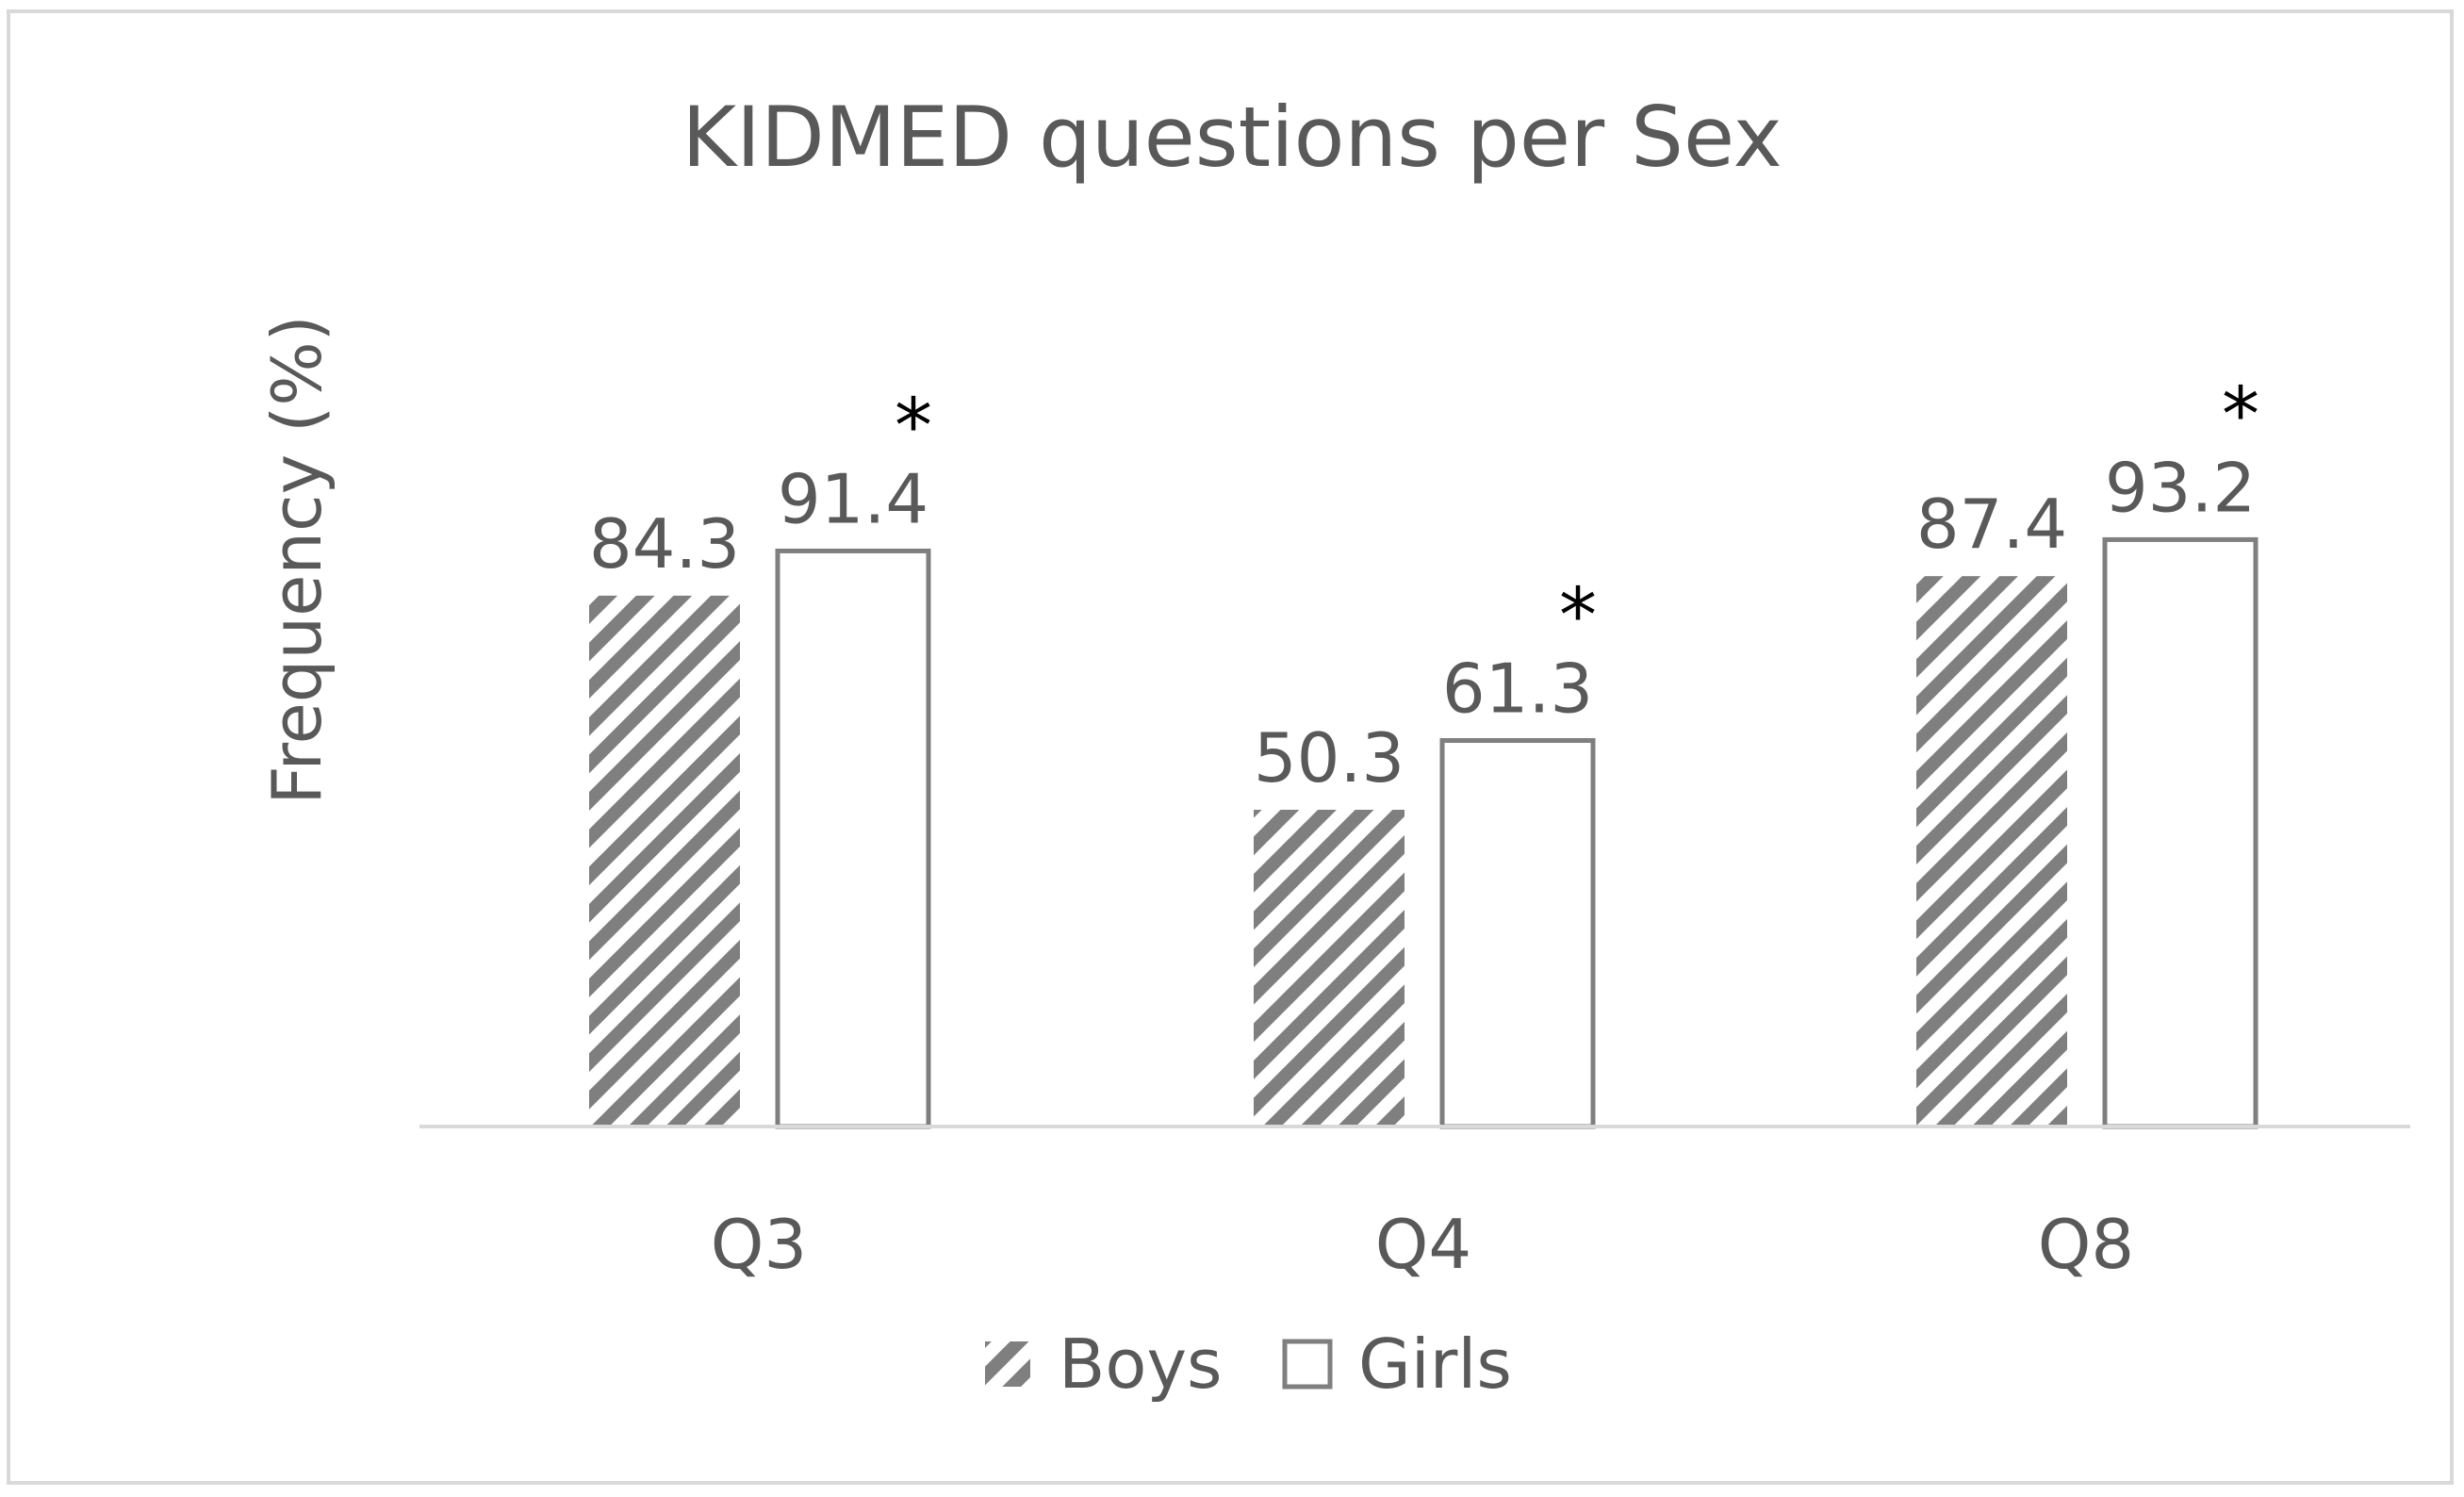  I want to click on y-axis-label: Frequency (%), so click(297, 560).